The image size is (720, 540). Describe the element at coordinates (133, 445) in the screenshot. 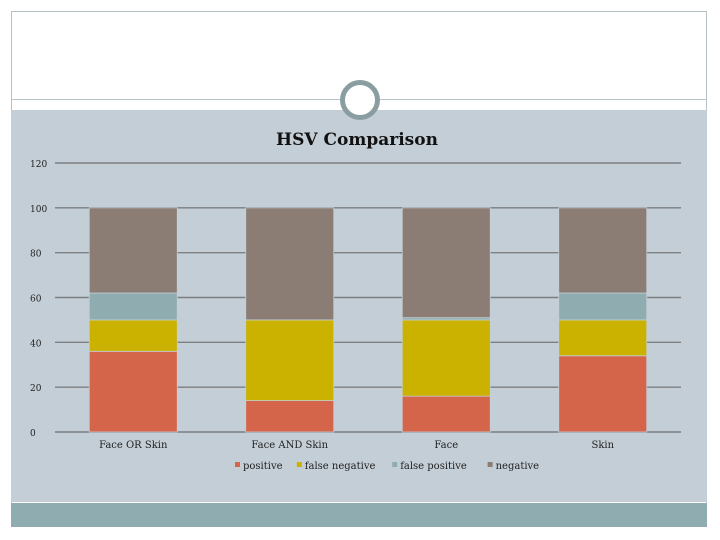

I see `x-tick-label: Face OR Skin` at that location.